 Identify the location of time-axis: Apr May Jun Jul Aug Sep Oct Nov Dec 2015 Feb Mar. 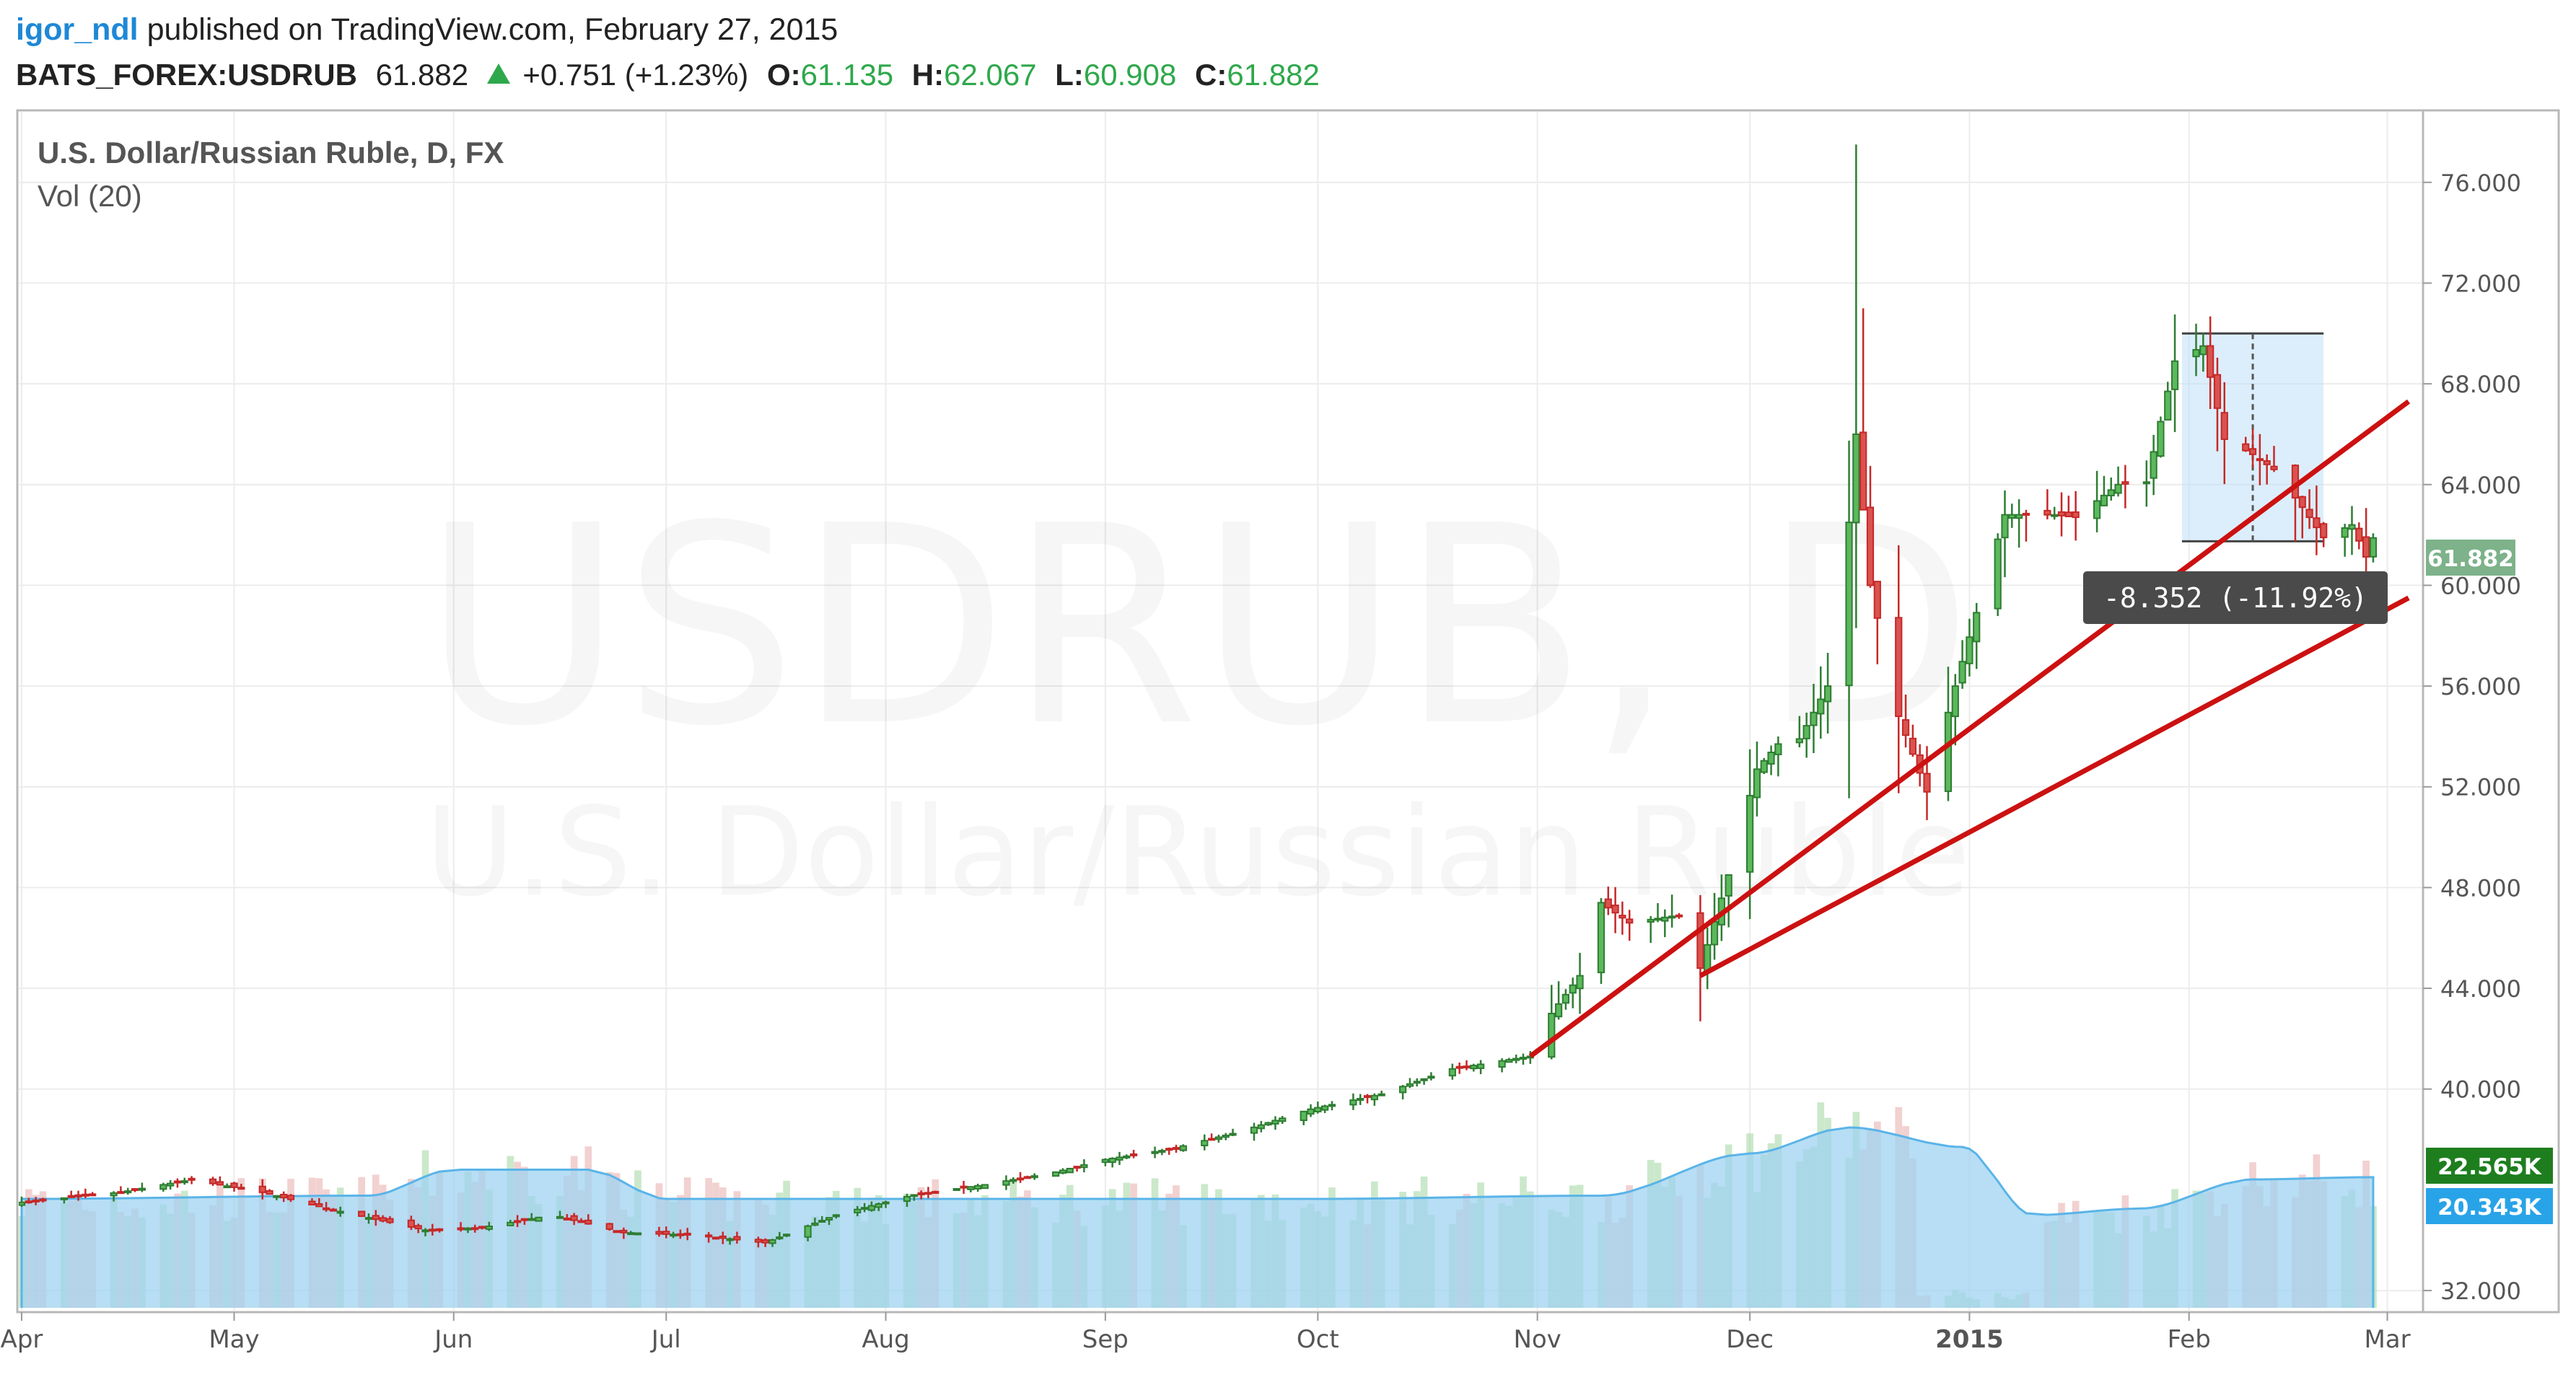
(1206, 1333).